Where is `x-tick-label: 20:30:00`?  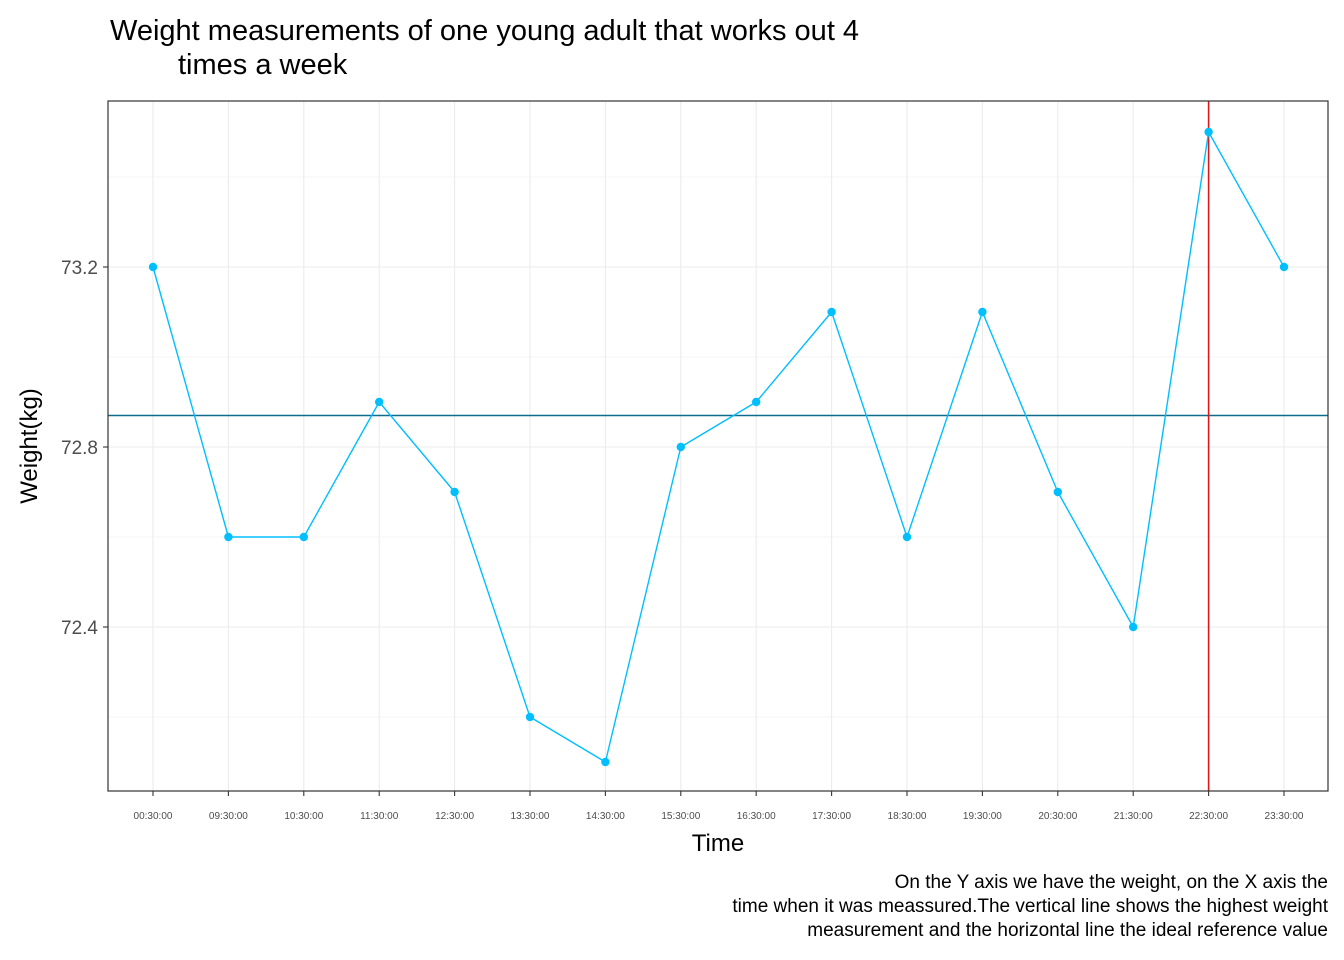
x-tick-label: 20:30:00 is located at coordinates (1057, 816).